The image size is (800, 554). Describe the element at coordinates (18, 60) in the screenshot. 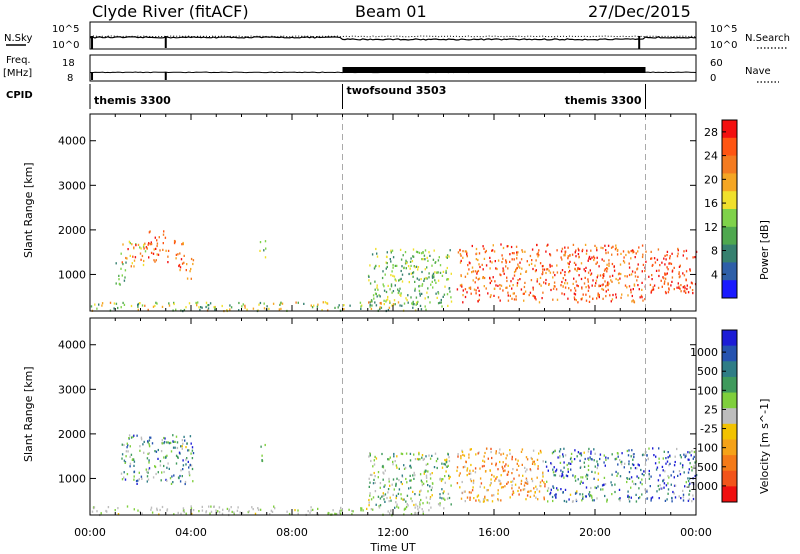

I see `freq-label: Freq.` at that location.